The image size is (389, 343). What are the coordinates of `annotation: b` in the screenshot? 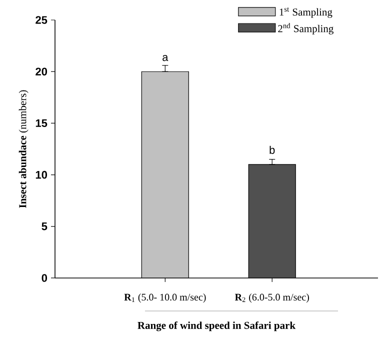 It's located at (272, 150).